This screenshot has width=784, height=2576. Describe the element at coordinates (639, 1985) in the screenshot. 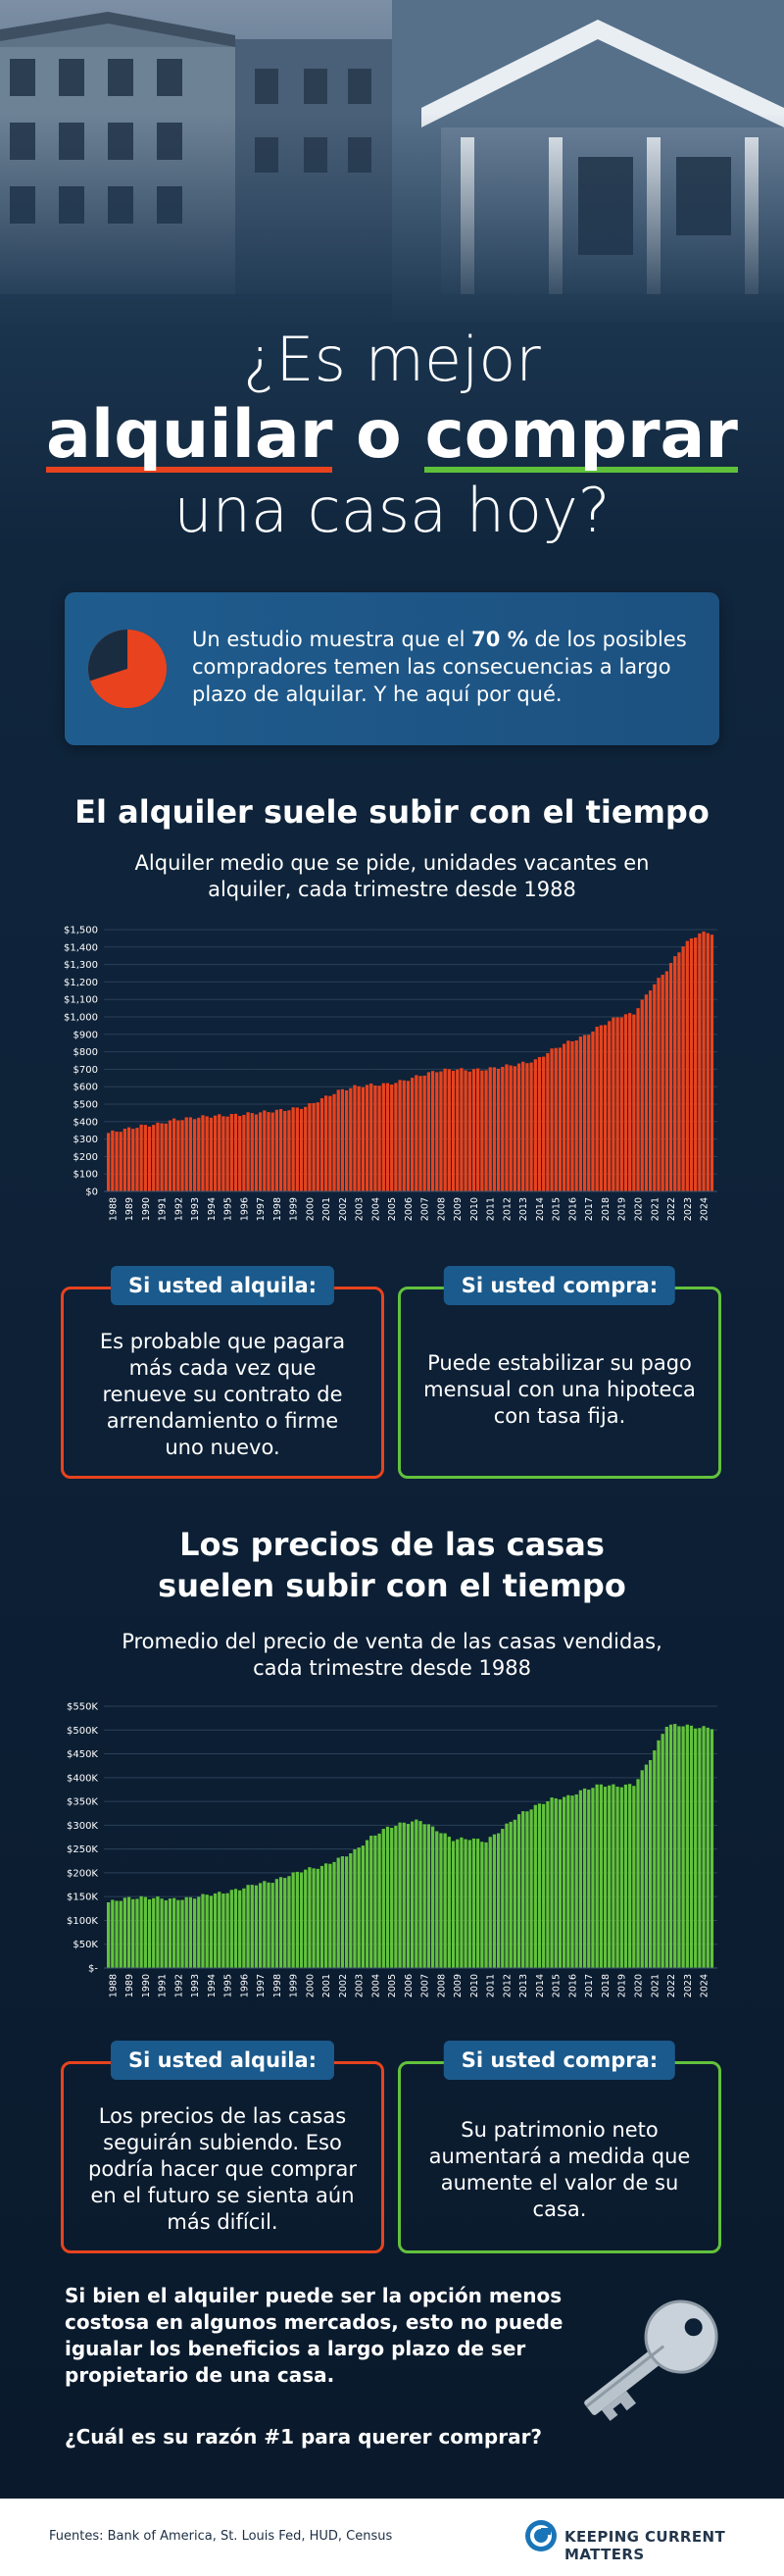

I see `price-chart-x-tick-label: 2020` at that location.